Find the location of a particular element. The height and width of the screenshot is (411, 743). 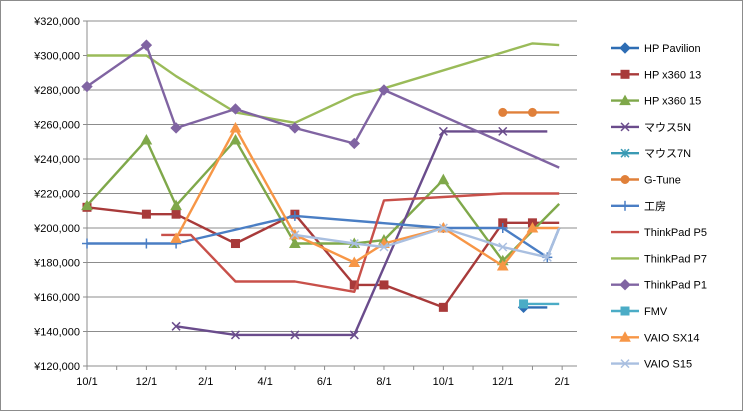

legend-item: G-Tune is located at coordinates (646, 181).